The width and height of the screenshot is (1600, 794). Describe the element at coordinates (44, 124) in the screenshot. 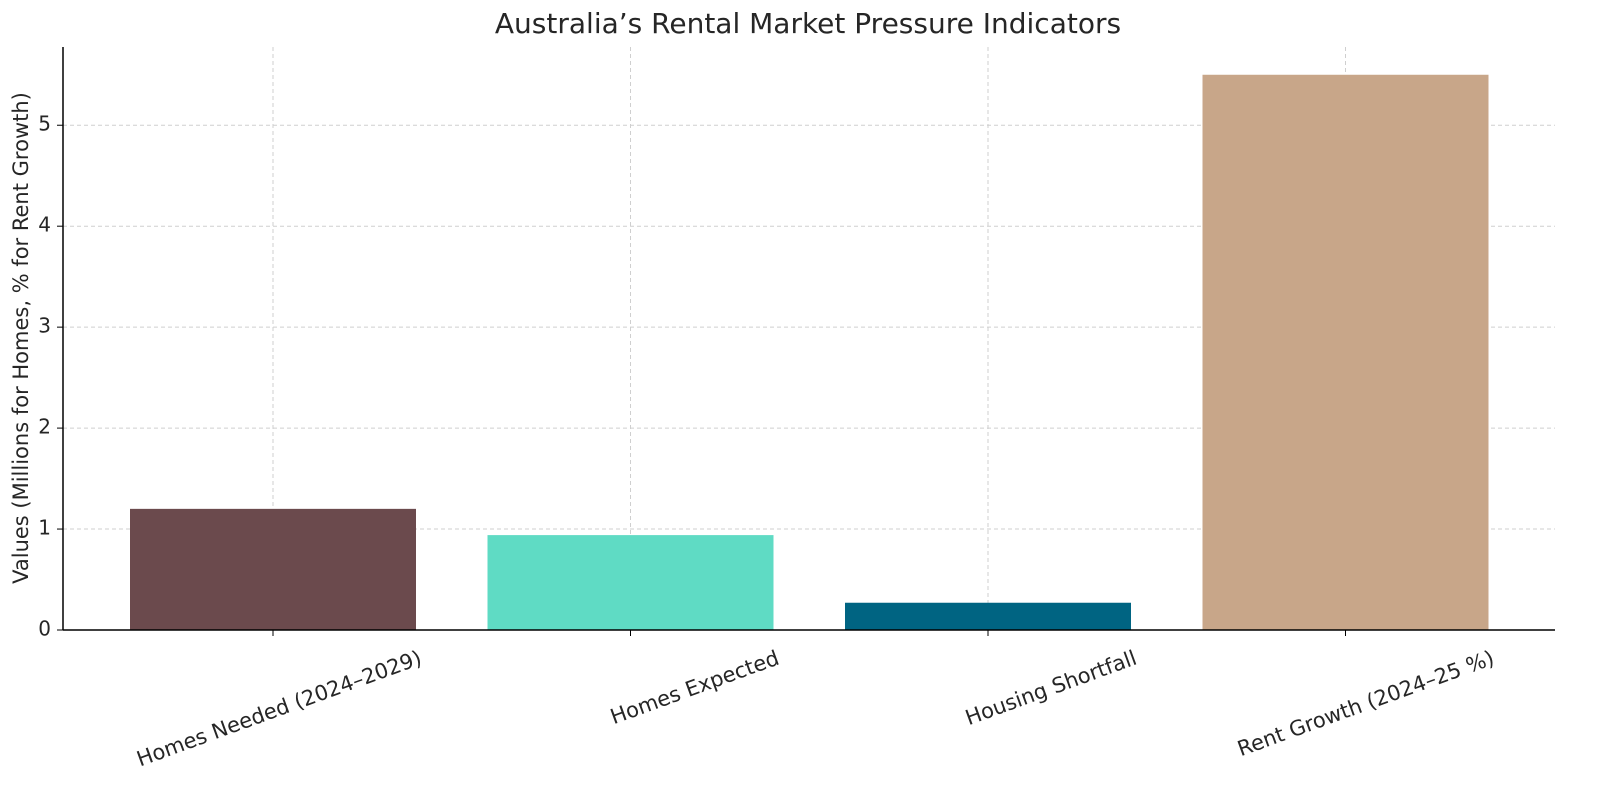

I see `y-tick-label: 5` at that location.